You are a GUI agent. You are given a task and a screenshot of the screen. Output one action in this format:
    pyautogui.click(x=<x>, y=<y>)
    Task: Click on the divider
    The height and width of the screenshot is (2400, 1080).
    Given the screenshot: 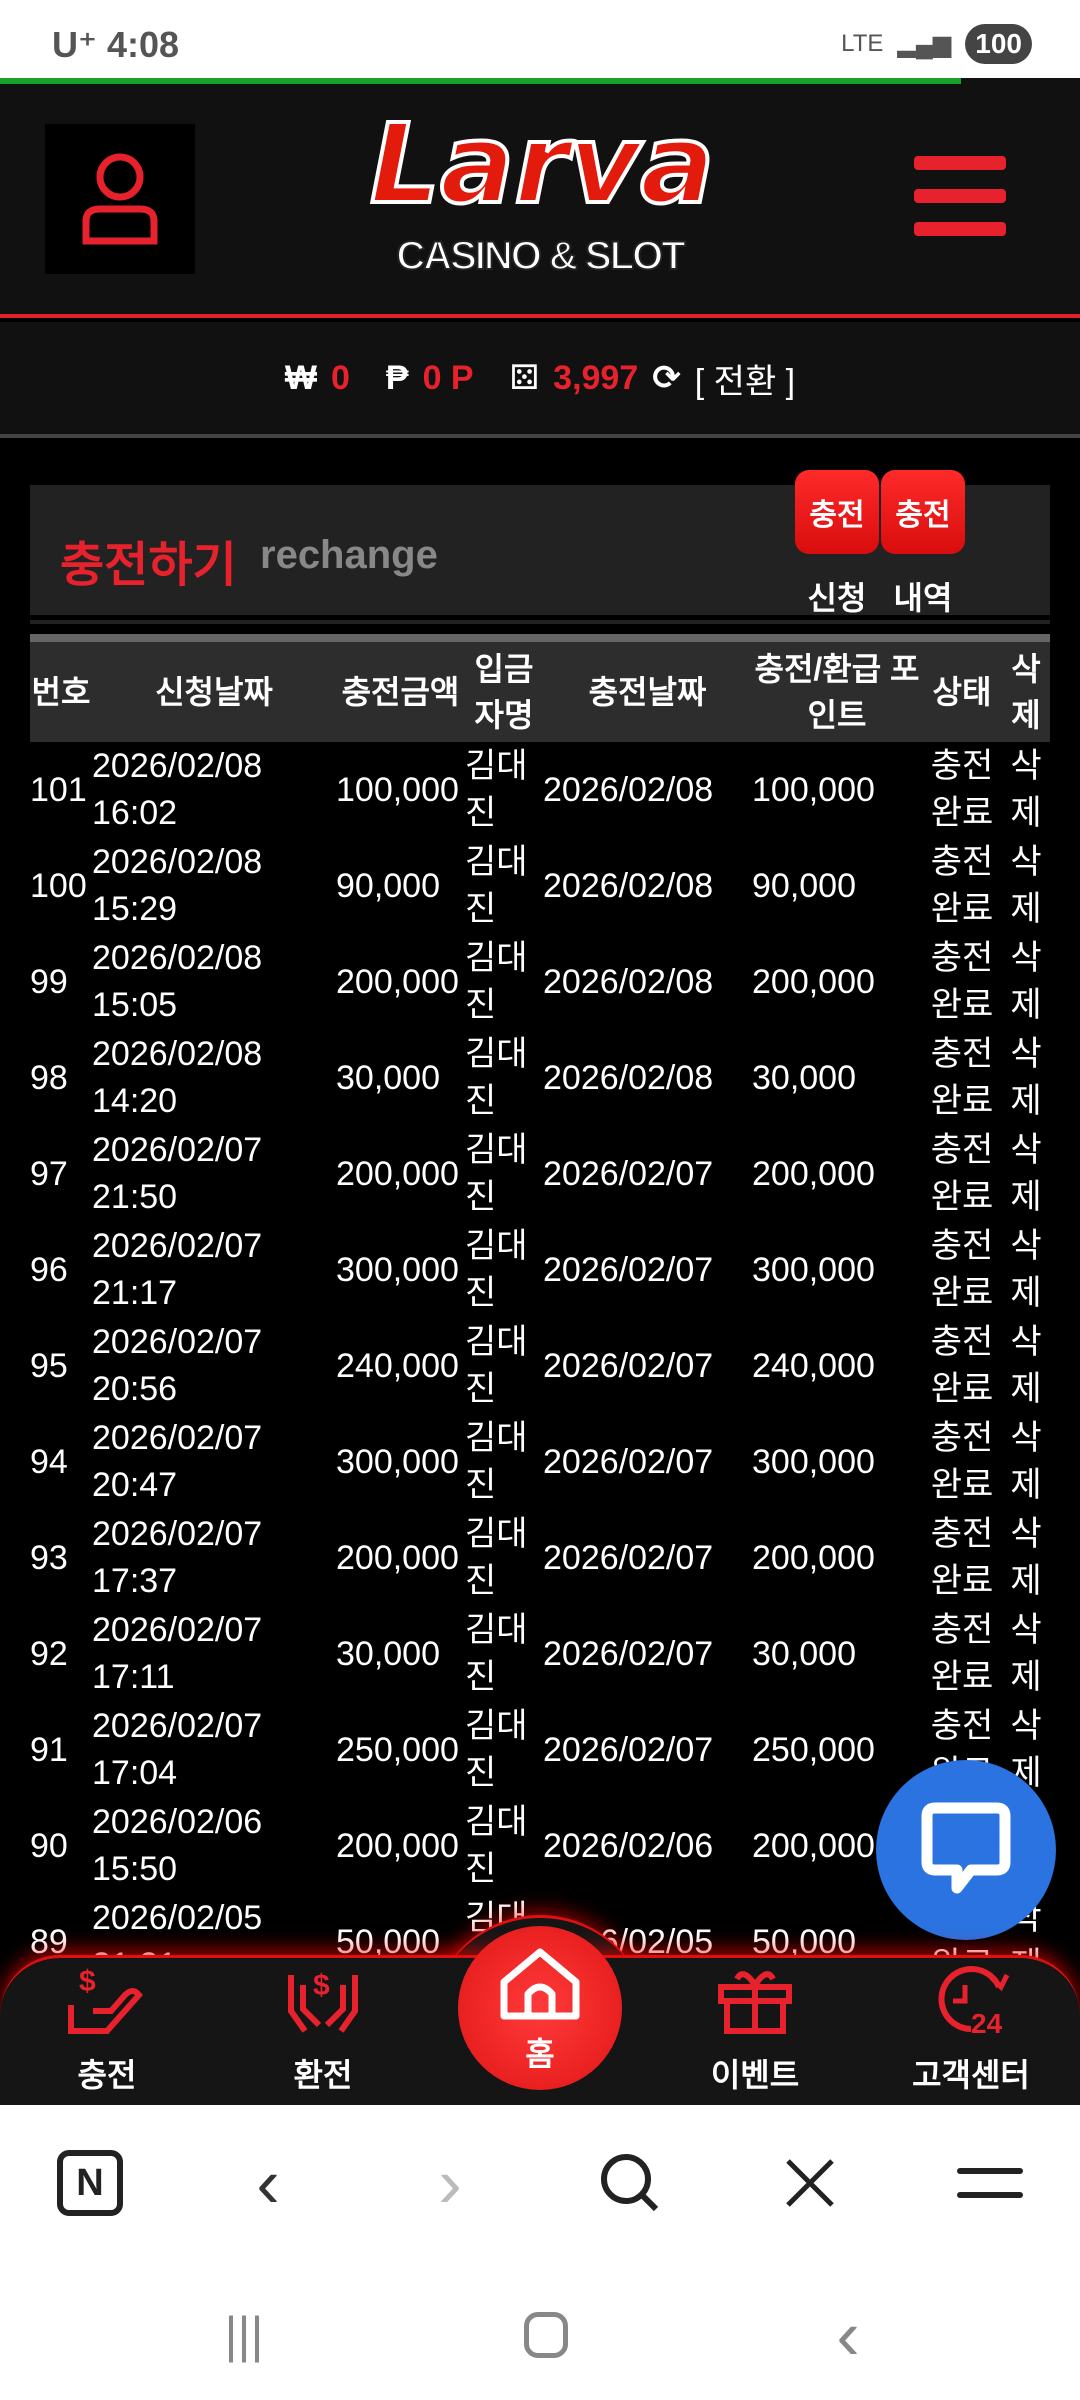 What is the action you would take?
    pyautogui.click(x=540, y=622)
    